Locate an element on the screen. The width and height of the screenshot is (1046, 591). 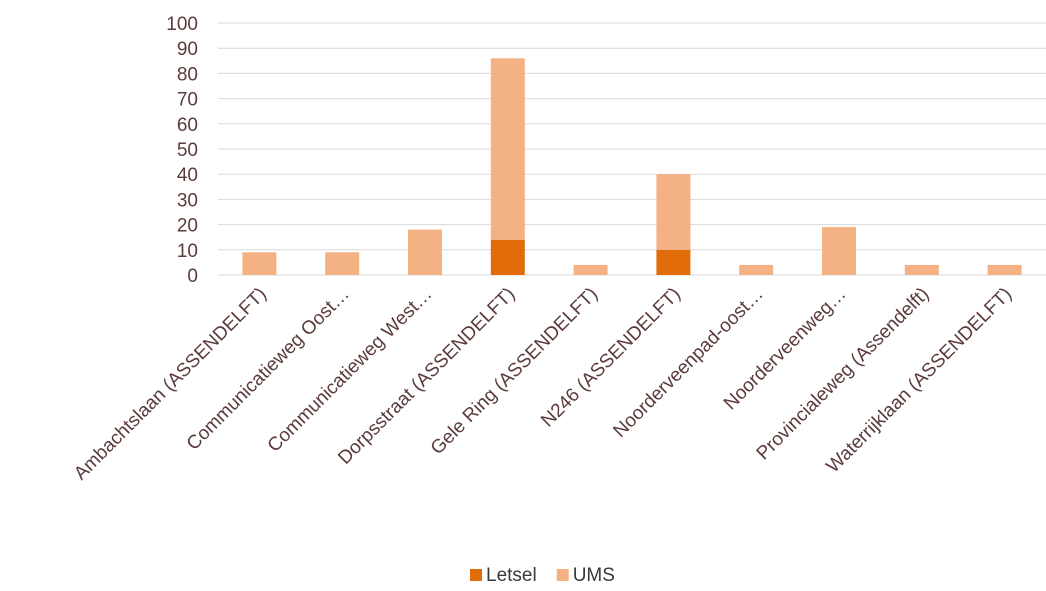
x-category-label: Dorpsstraat (ASSENDELFT) is located at coordinates (426, 376).